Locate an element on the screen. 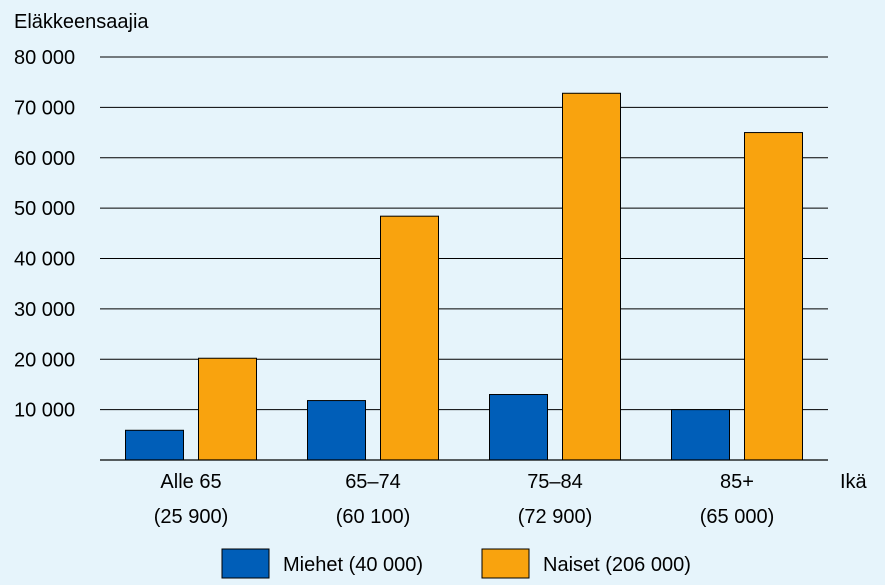 The width and height of the screenshot is (885, 585). y-tick-label: 30 000 is located at coordinates (44, 310).